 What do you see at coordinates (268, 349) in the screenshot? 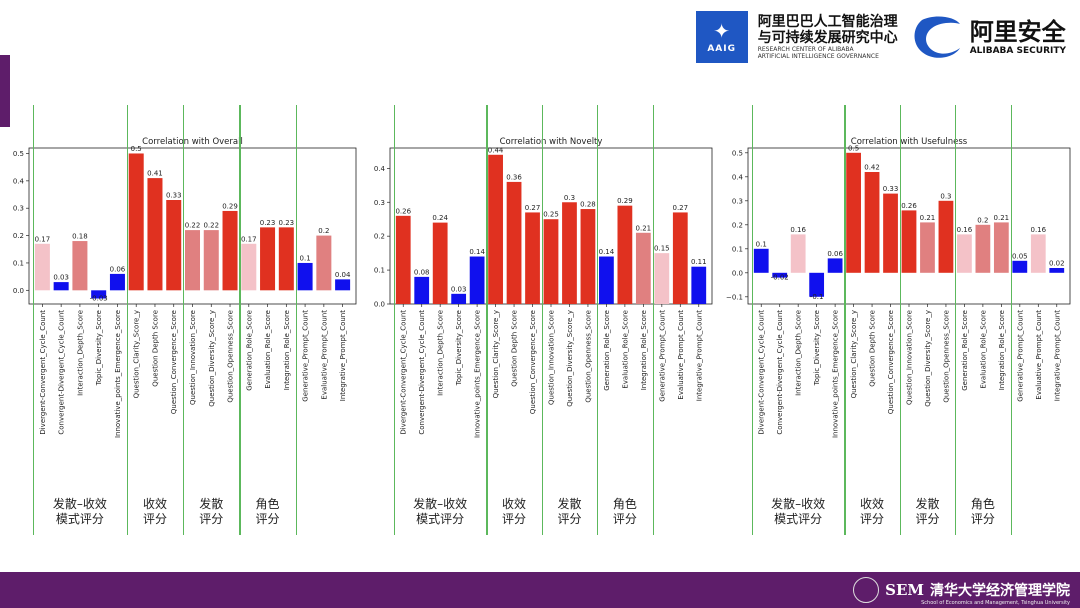
I see `x-tick-label: Evaluation_Role_Score` at bounding box center [268, 349].